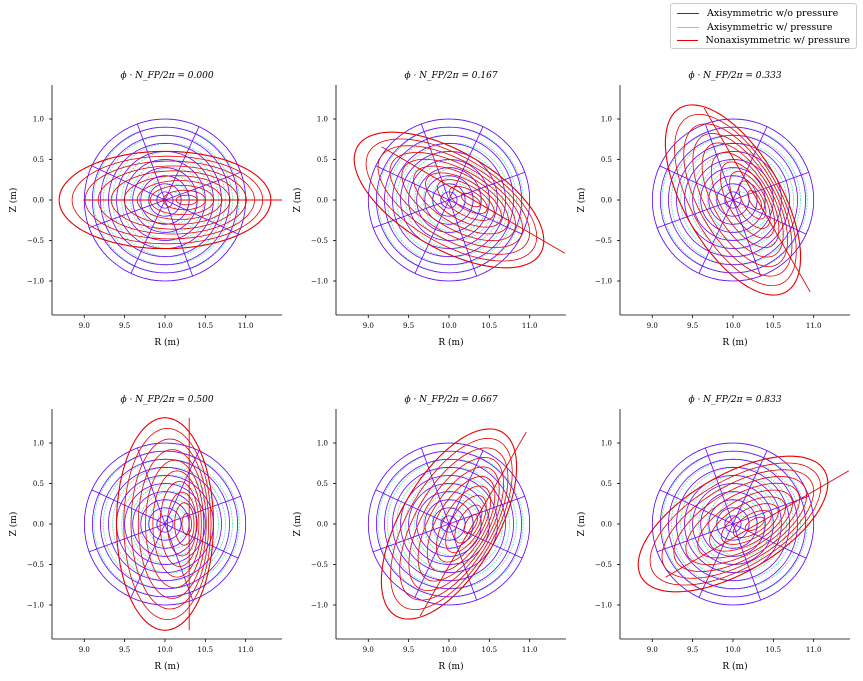 The image size is (863, 681). Describe the element at coordinates (449, 650) in the screenshot. I see `x-tick-label: 10.0` at that location.